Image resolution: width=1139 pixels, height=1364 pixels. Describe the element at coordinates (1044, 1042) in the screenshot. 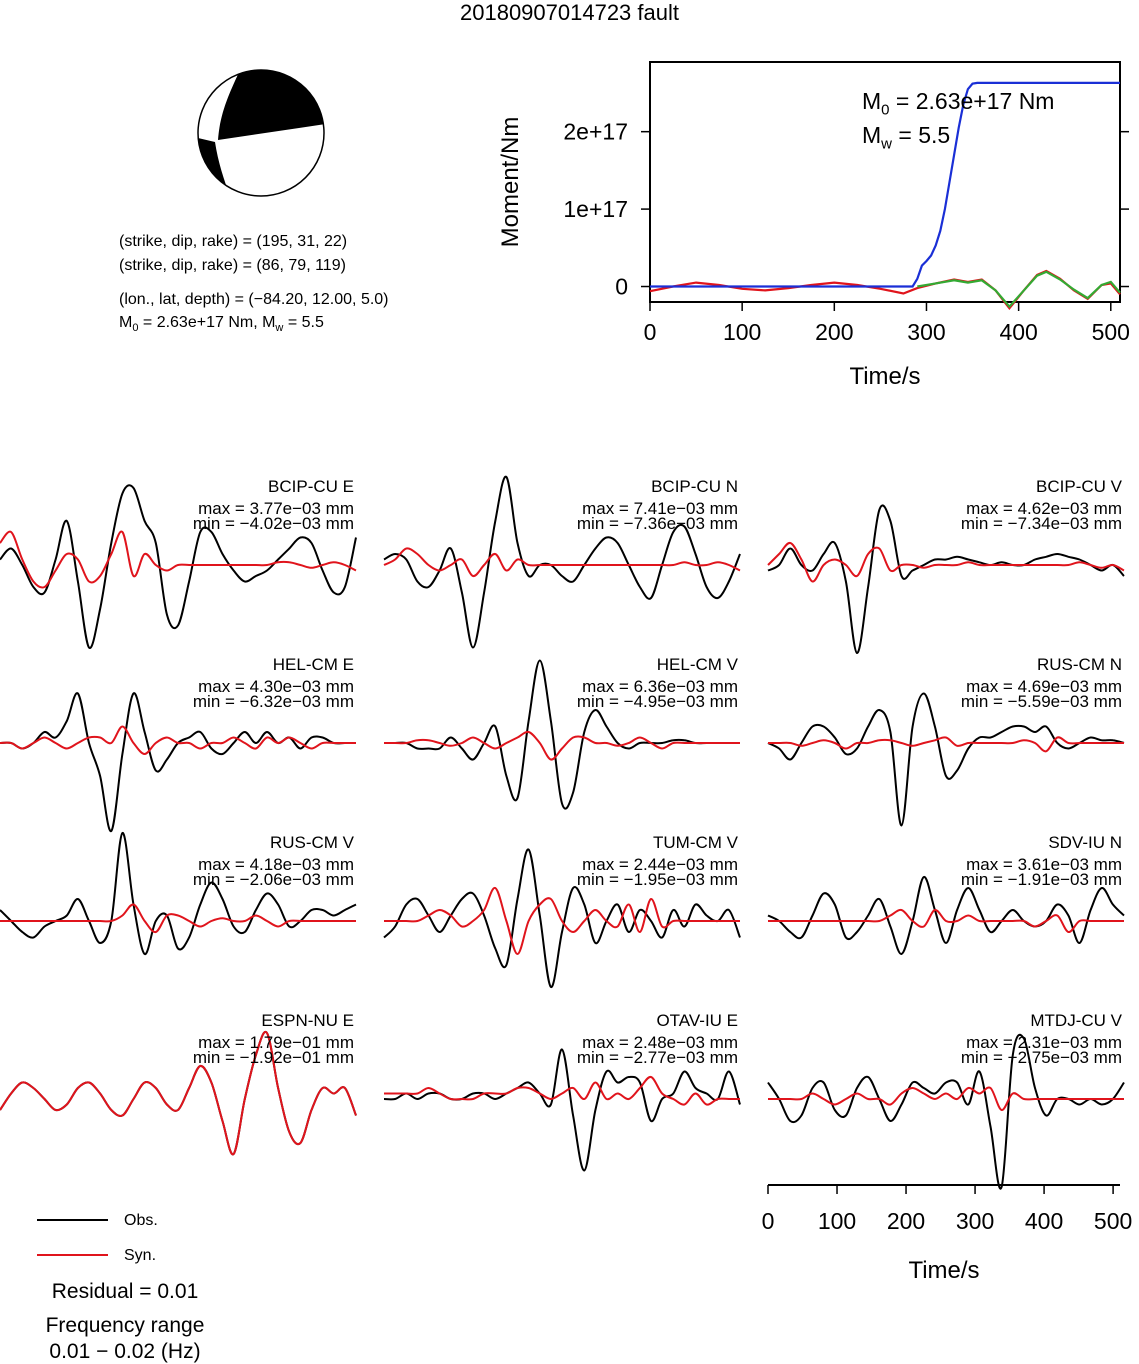

I see `trace-max: max = 2.31e−03 mm` at that location.